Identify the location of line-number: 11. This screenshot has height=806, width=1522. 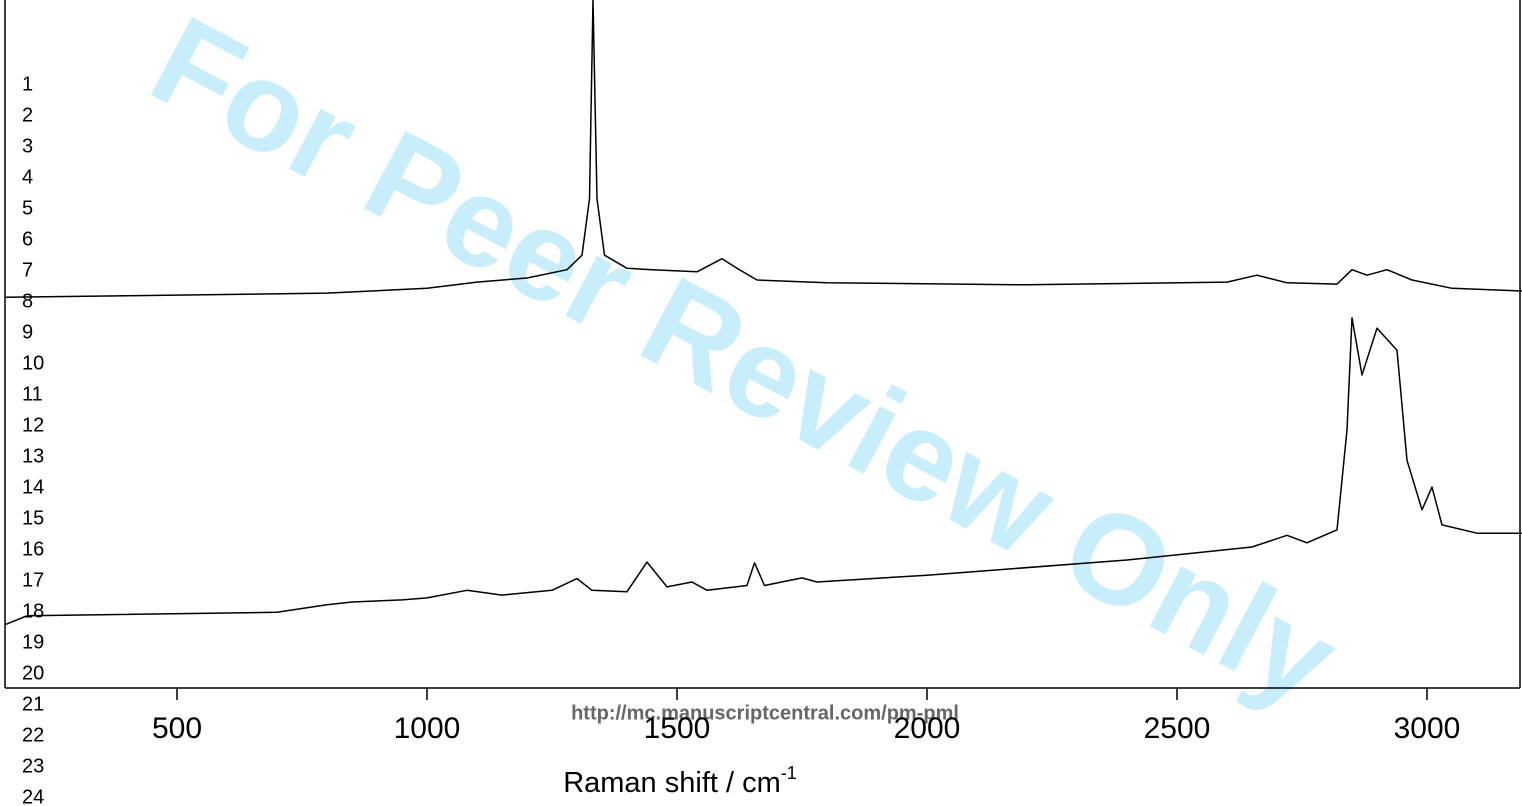
(32, 394).